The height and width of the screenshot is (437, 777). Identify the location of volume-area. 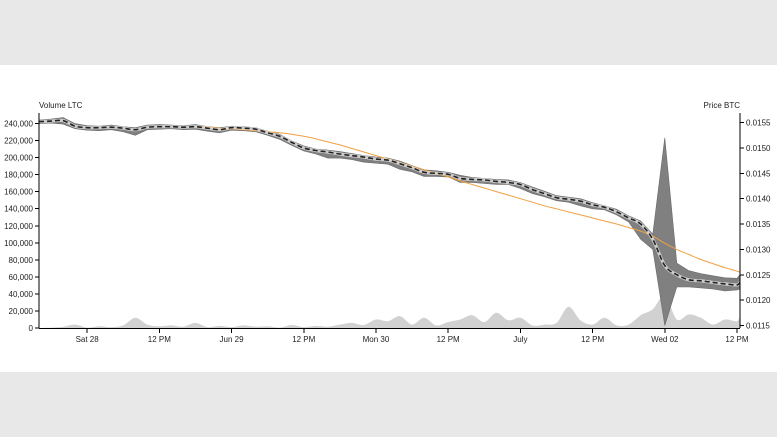
(389, 311).